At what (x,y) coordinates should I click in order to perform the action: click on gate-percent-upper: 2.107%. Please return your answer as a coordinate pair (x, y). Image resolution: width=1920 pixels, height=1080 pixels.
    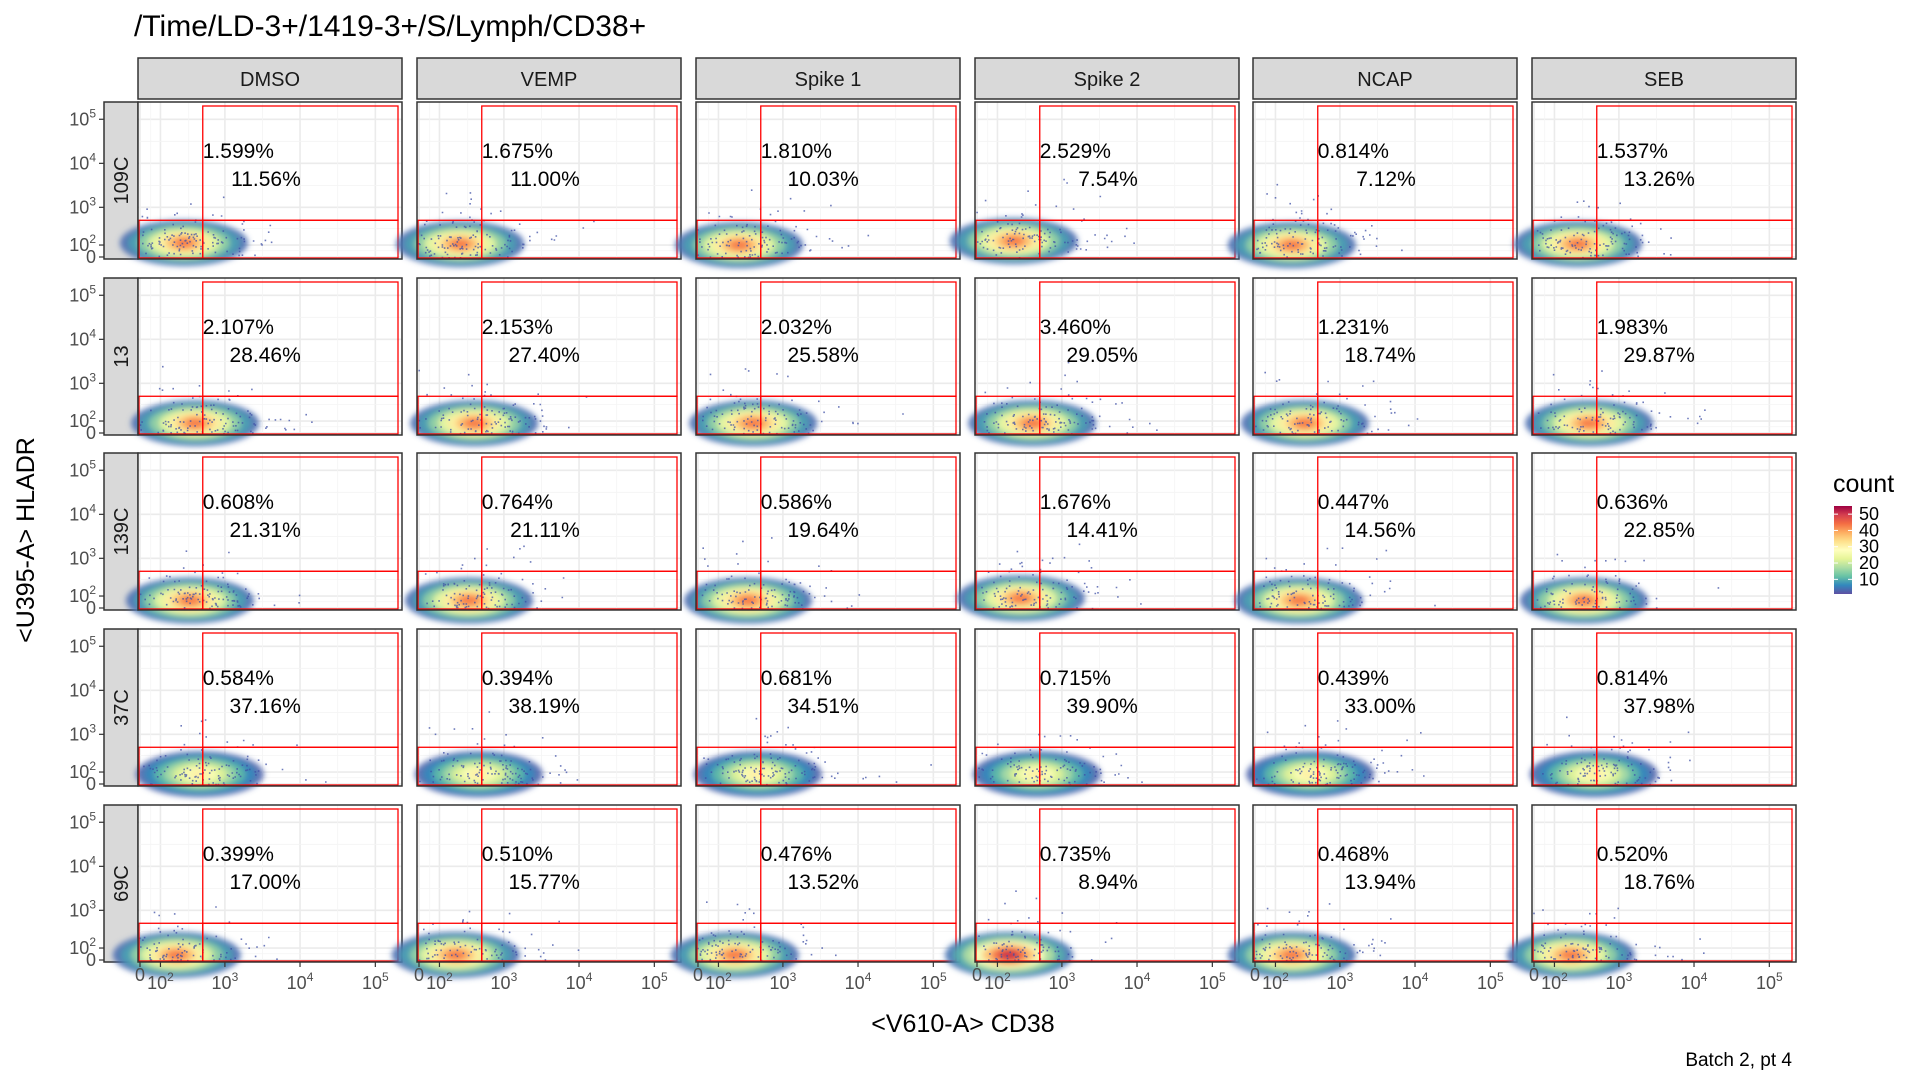
    Looking at the image, I should click on (238, 327).